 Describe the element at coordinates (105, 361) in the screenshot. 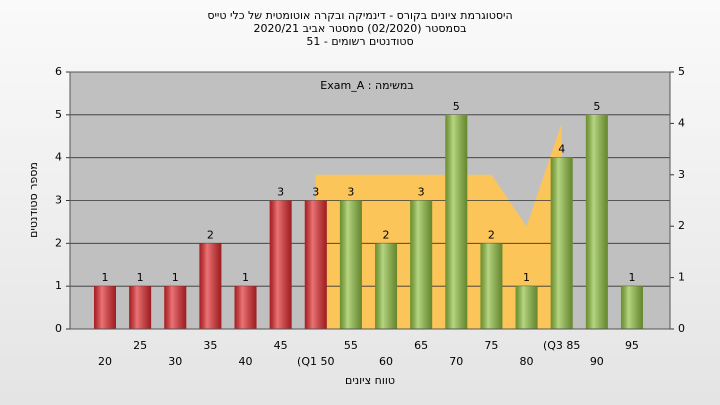

I see `x-tick-label: 20` at that location.